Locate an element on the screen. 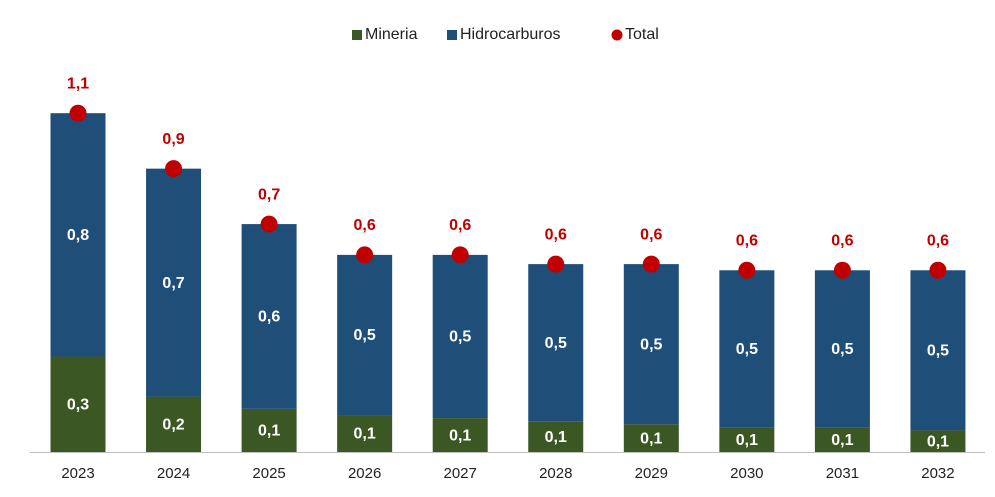 The image size is (995, 497). x-tick-label: 2024 is located at coordinates (173, 473).